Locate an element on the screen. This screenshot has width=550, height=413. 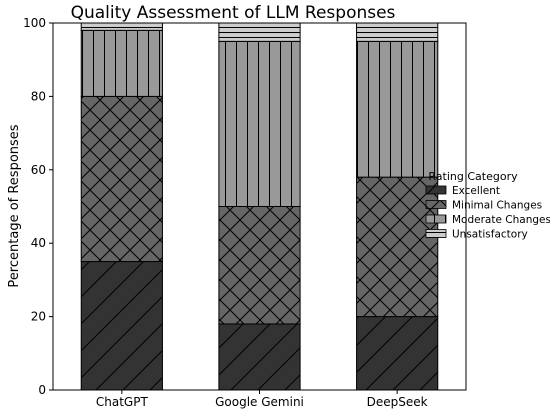
y-tick-label: 0 is located at coordinates (42, 390).